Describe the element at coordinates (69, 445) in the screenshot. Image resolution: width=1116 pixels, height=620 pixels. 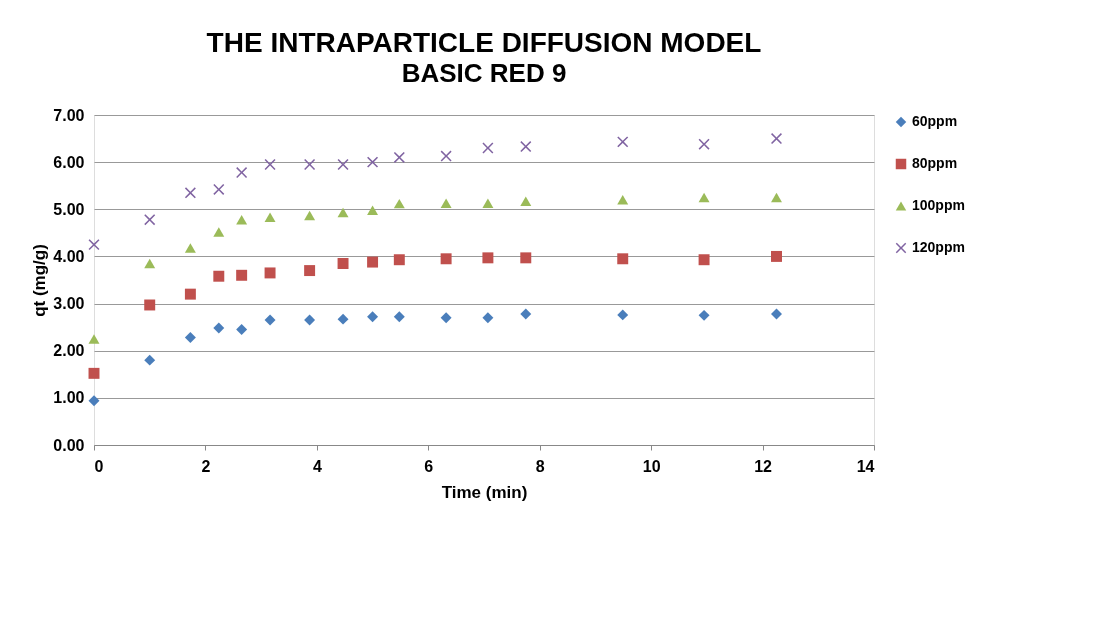
I see `y-tick-label: 0.00` at that location.